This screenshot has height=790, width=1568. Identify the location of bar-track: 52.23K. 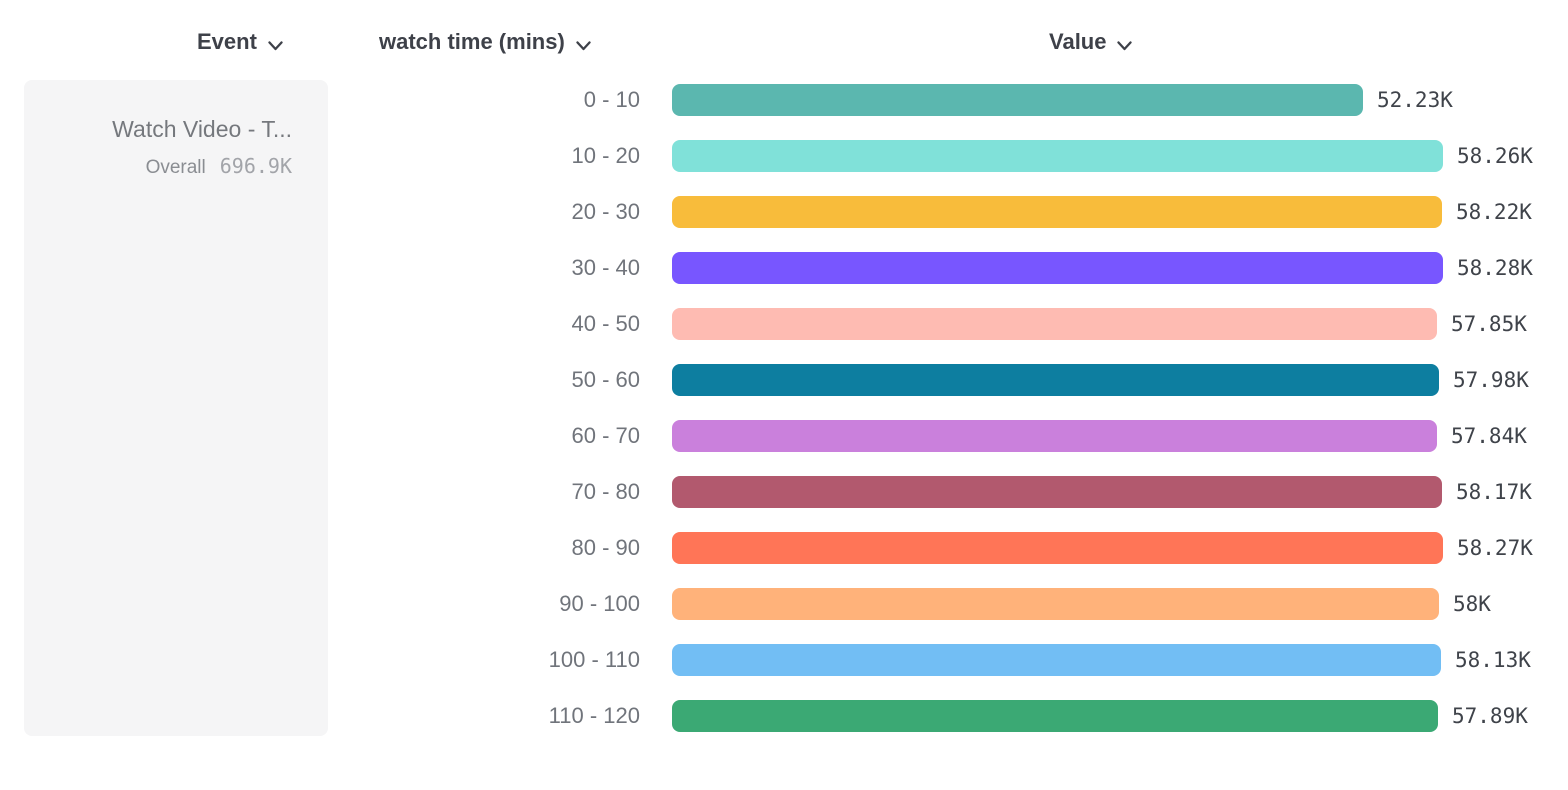
(1062, 100).